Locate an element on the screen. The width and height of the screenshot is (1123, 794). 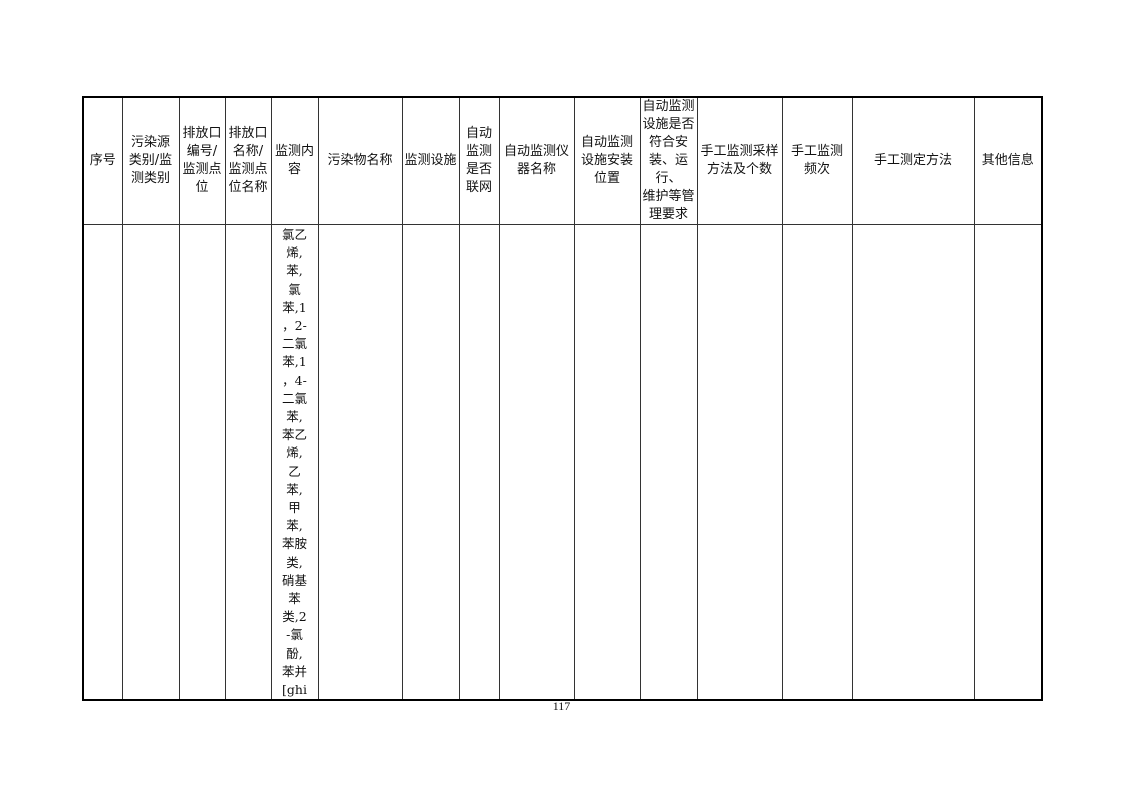
header-line: 自动监测仪 is located at coordinates (536, 151).